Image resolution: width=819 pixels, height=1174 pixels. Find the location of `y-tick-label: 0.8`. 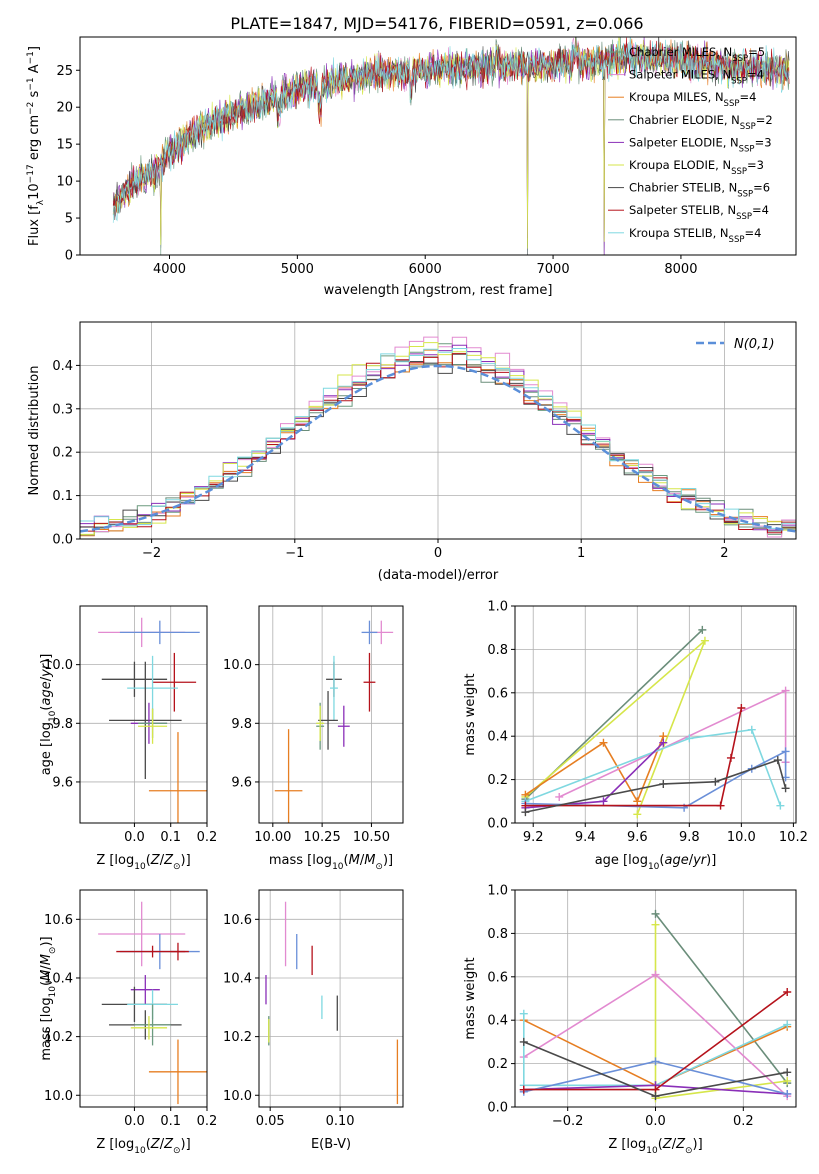

y-tick-label: 0.8 is located at coordinates (497, 650).